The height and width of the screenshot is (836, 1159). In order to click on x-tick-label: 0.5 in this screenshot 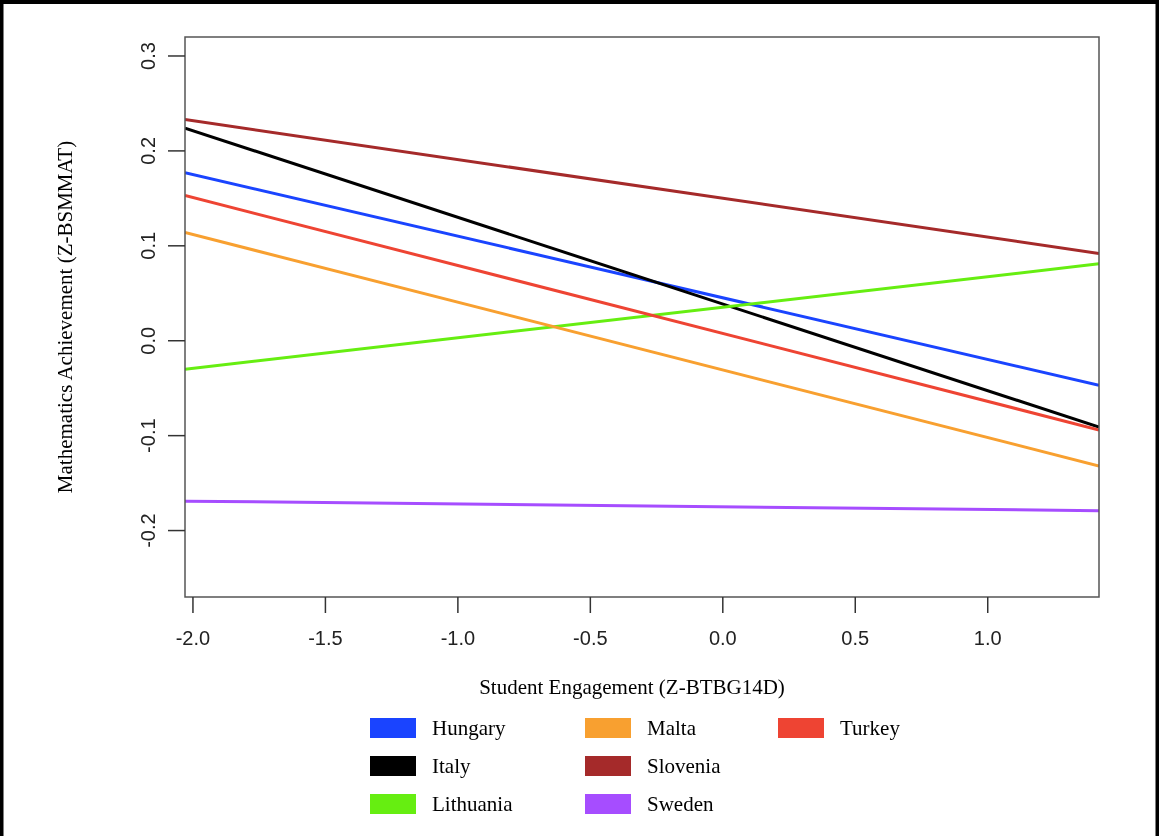, I will do `click(855, 638)`.